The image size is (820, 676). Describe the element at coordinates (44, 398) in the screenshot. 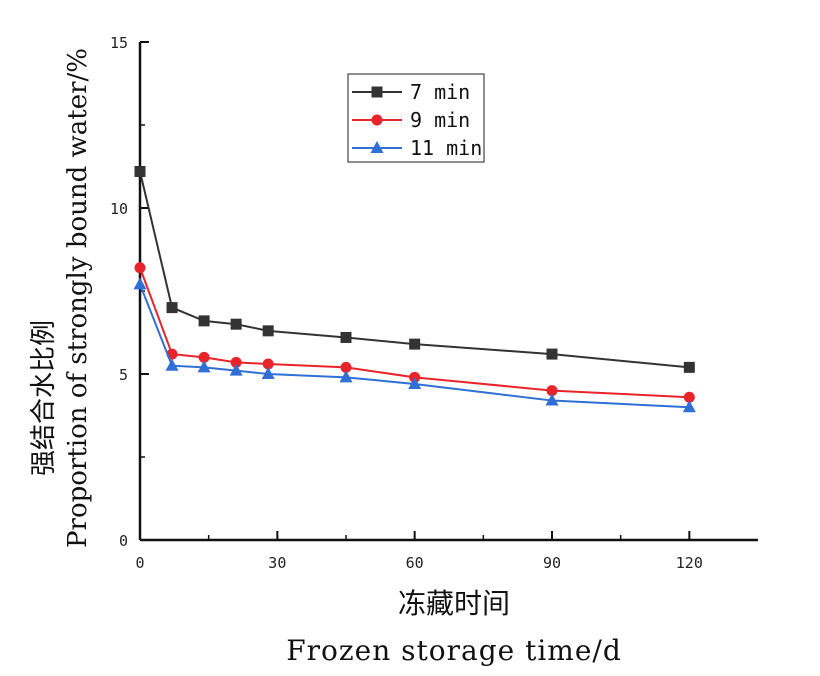

I see `y-axis-label-chinese: 强结合水比例` at that location.